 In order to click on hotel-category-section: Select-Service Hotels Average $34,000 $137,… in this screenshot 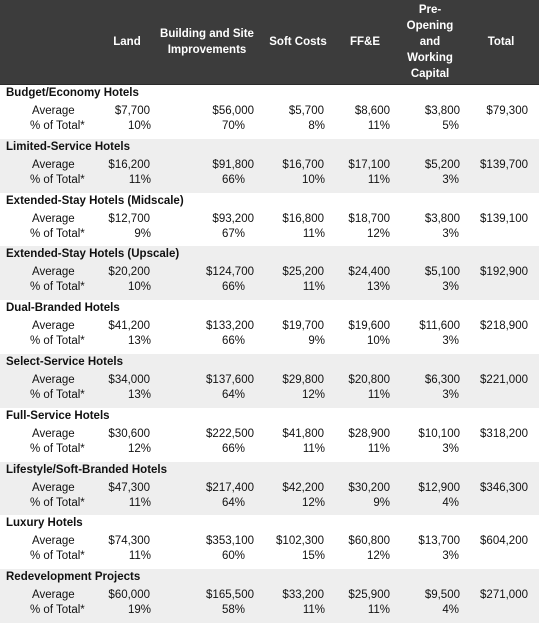, I will do `click(269, 380)`.